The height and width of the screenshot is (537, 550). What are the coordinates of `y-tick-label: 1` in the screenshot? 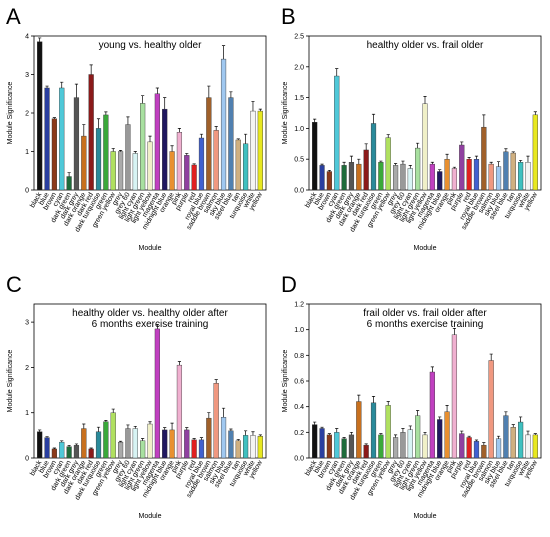 It's located at (27, 152).